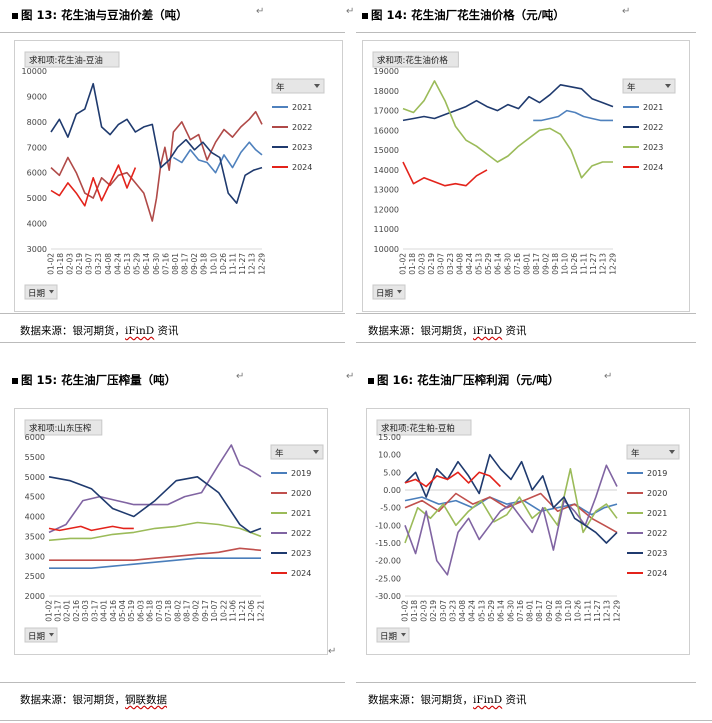 This screenshot has height=723, width=712. Describe the element at coordinates (242, 264) in the screenshot. I see `x-tick-label: 11-27` at that location.